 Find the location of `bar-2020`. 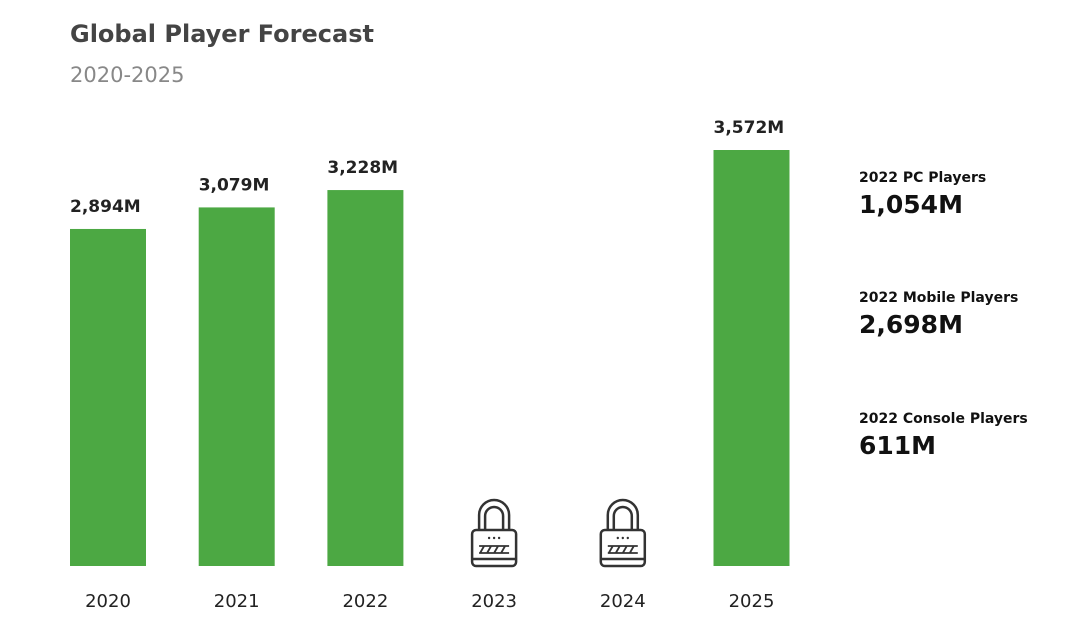

bar-2020 is located at coordinates (108, 397).